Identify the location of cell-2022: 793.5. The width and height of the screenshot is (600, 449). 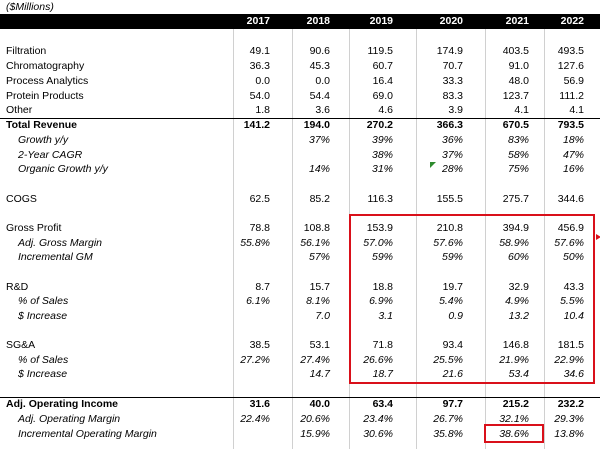
(570, 125).